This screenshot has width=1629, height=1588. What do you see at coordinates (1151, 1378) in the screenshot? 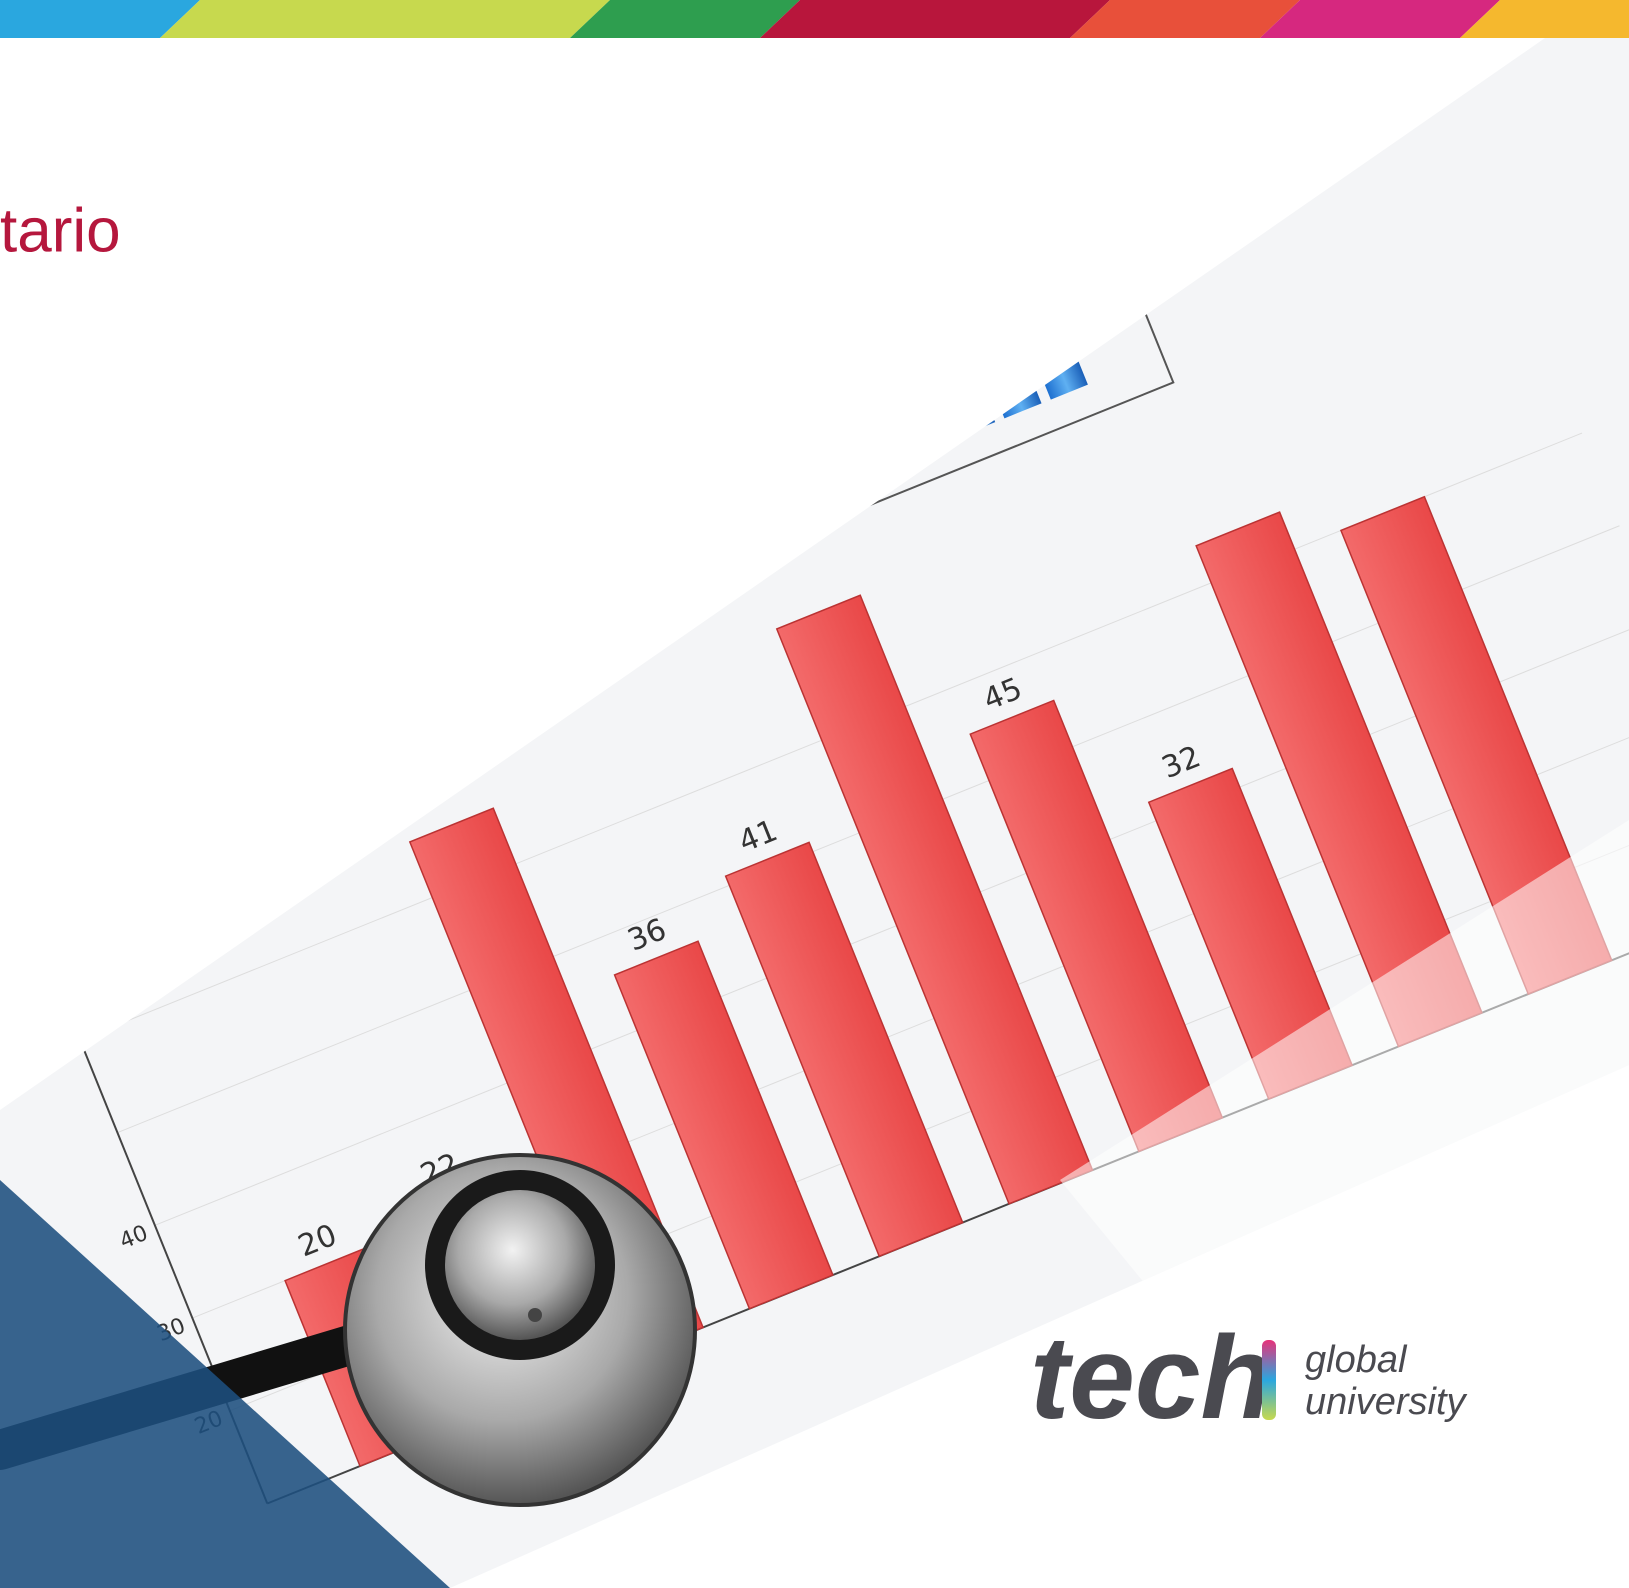
I see `logo-wordmark: tech` at bounding box center [1151, 1378].